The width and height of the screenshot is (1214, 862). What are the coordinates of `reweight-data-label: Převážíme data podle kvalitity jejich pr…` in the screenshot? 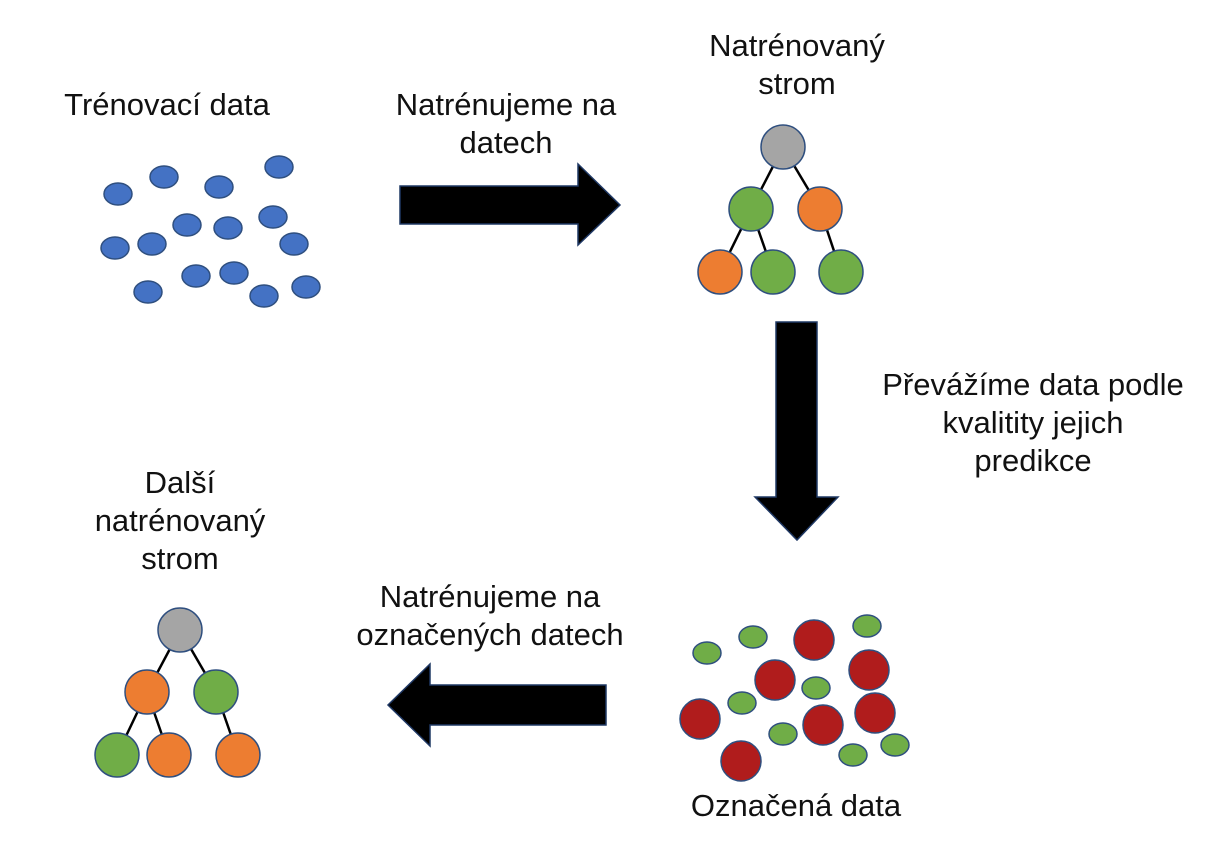 It's located at (1033, 422).